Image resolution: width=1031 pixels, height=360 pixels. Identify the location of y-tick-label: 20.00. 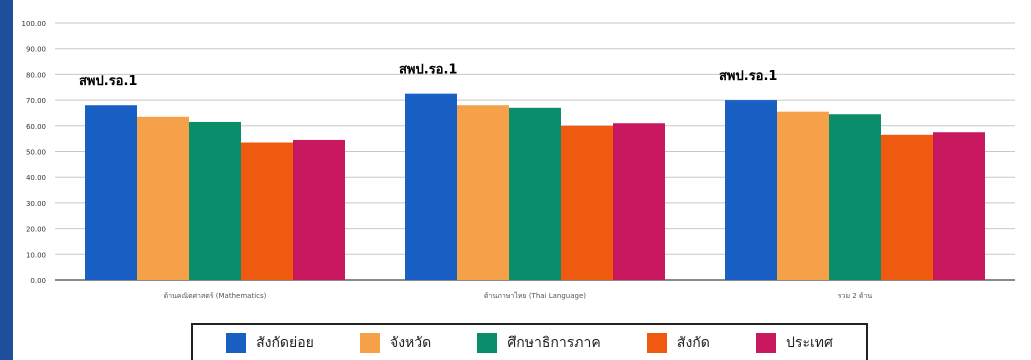
(36, 230).